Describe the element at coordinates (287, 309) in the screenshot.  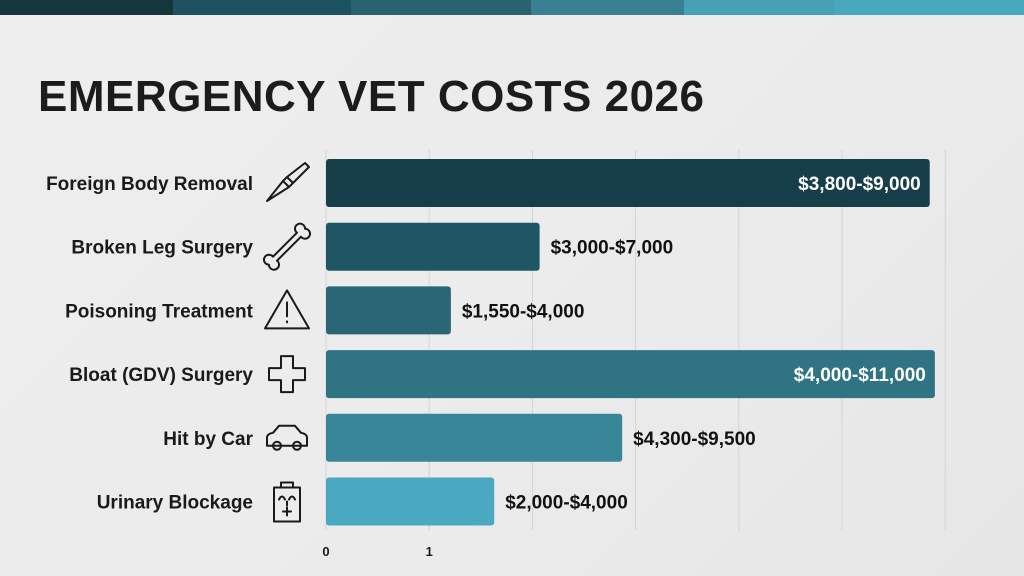
I see `warning-icon` at that location.